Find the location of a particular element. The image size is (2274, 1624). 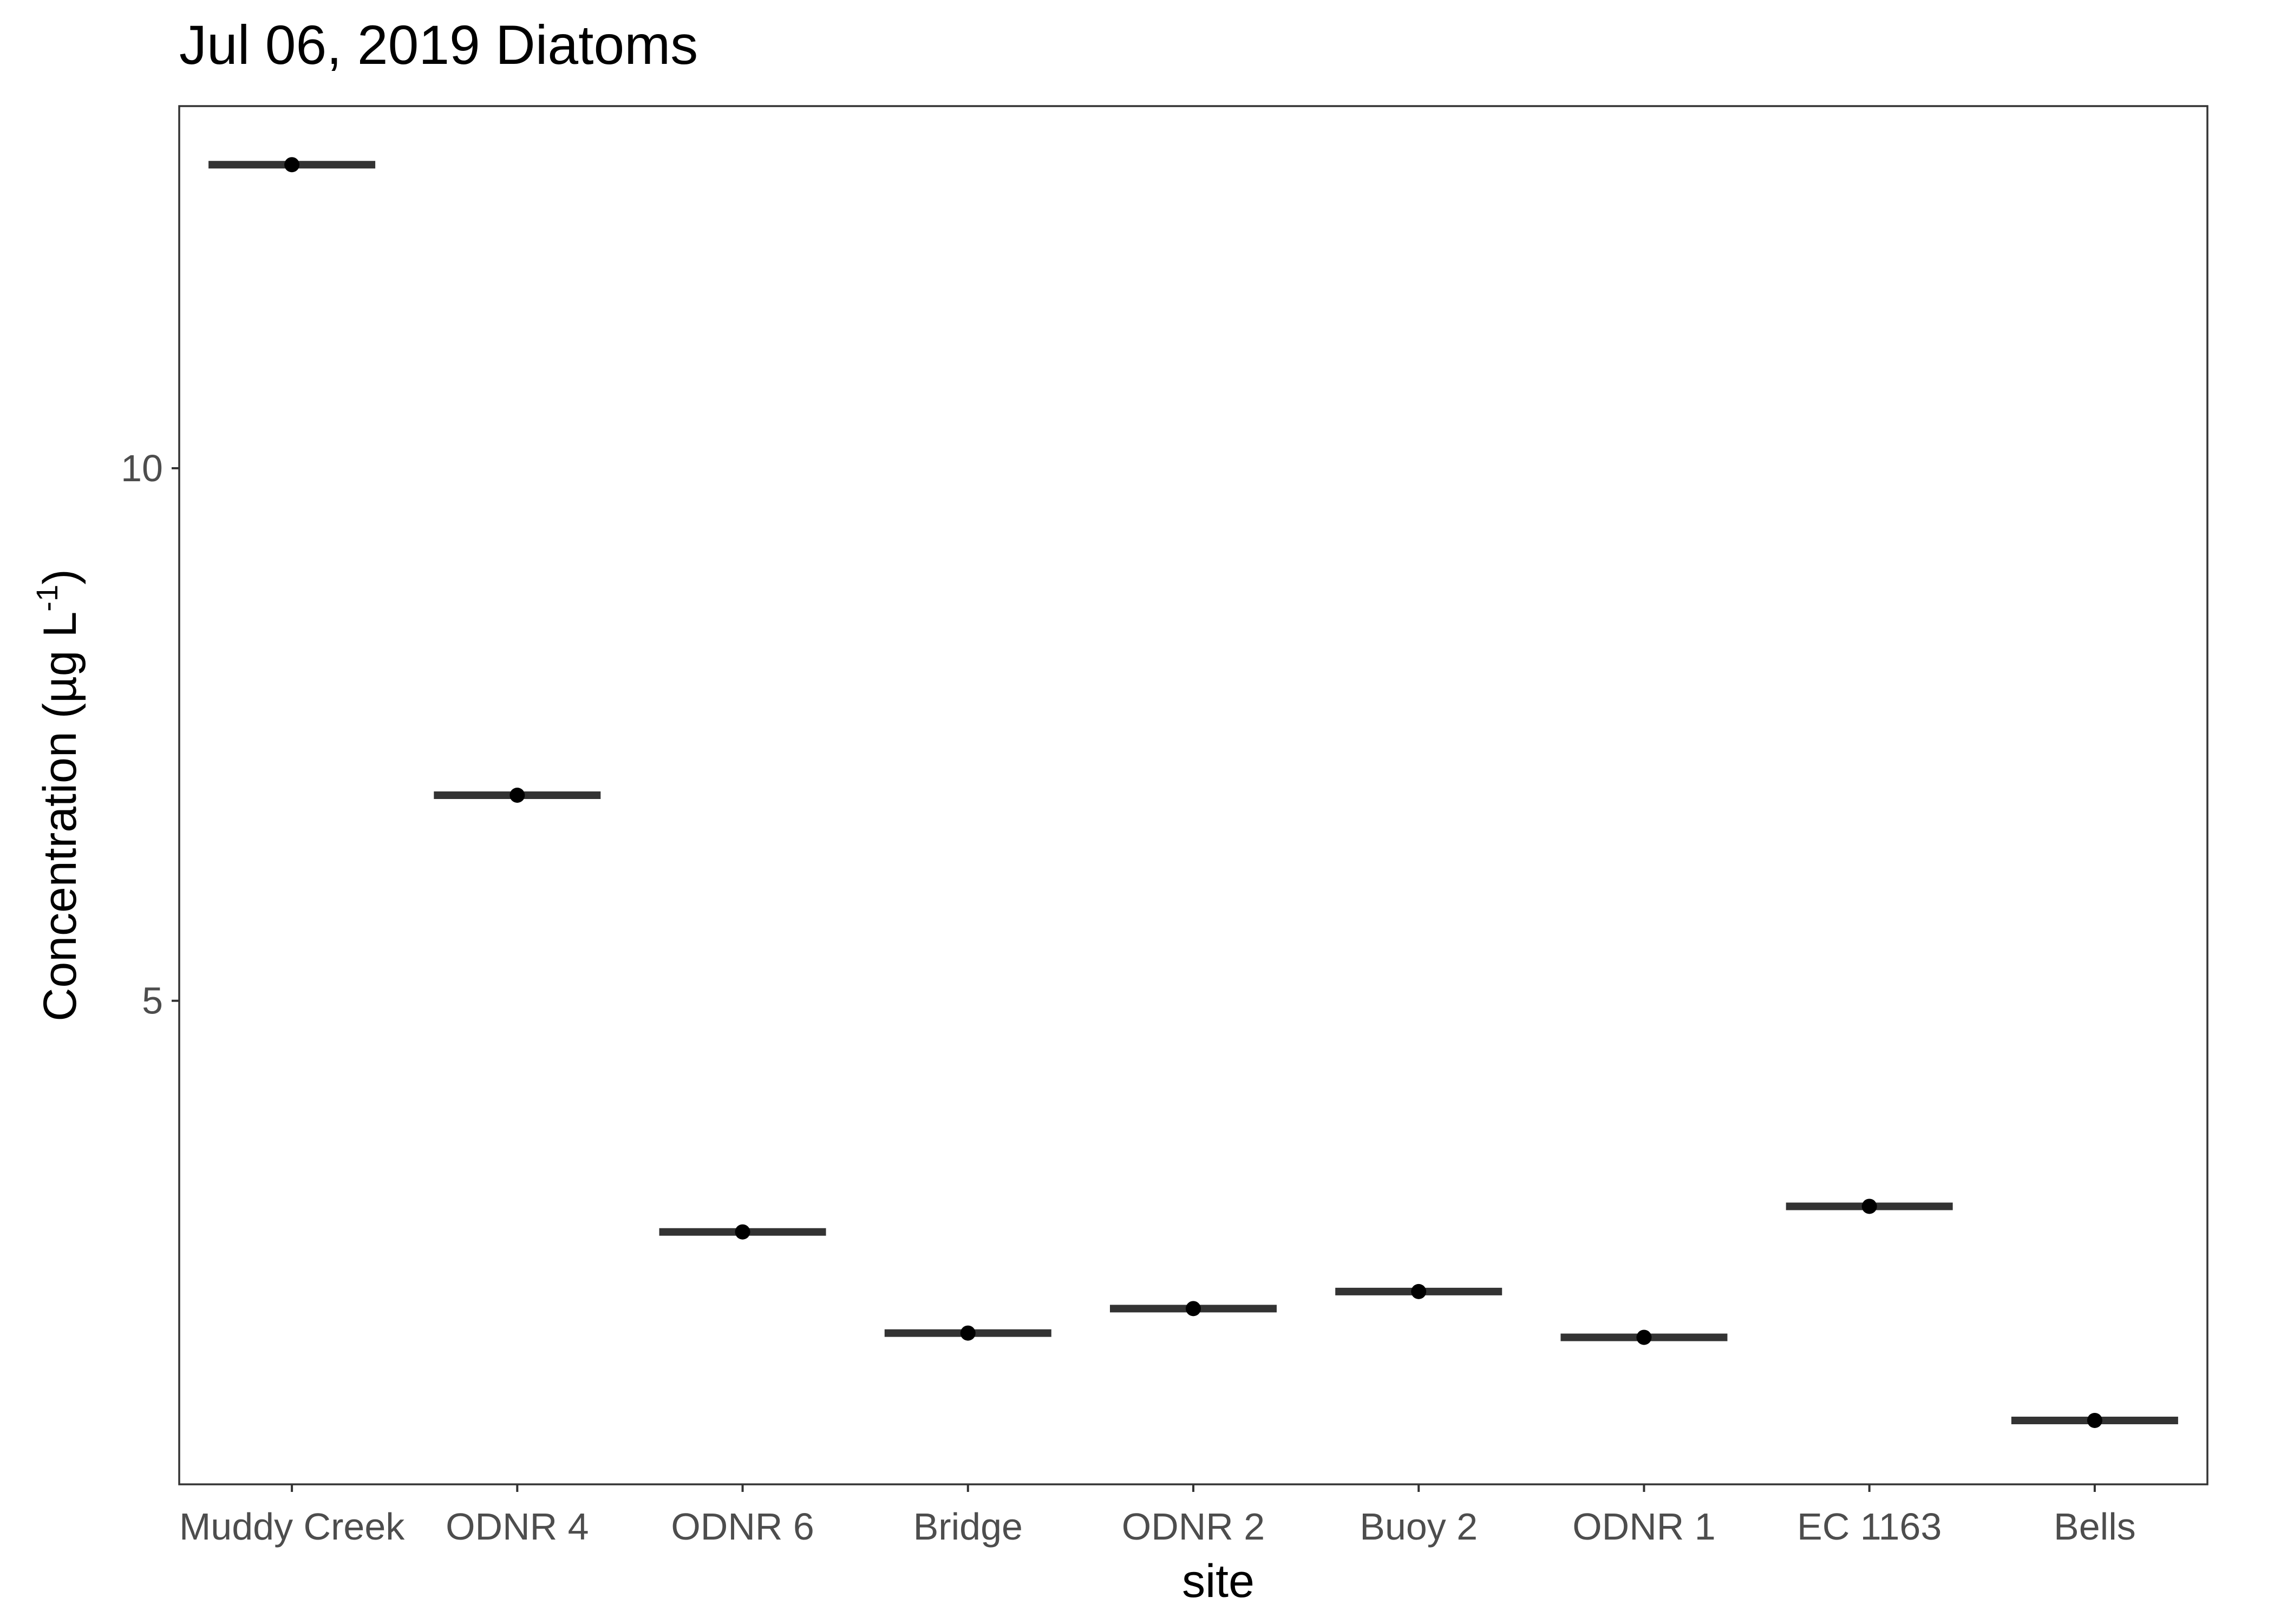

y-tick-label: 10 is located at coordinates (142, 468).